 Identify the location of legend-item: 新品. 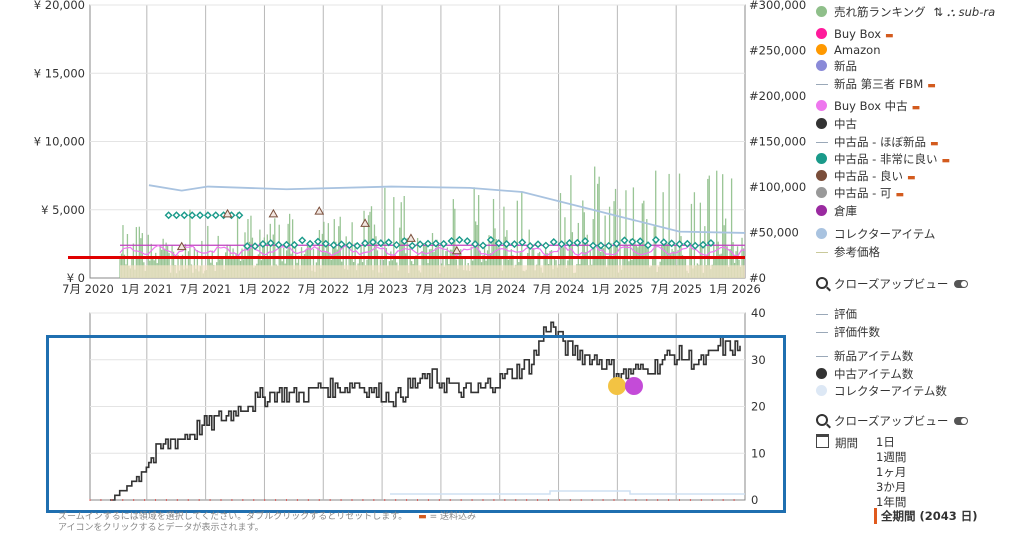
(836, 66).